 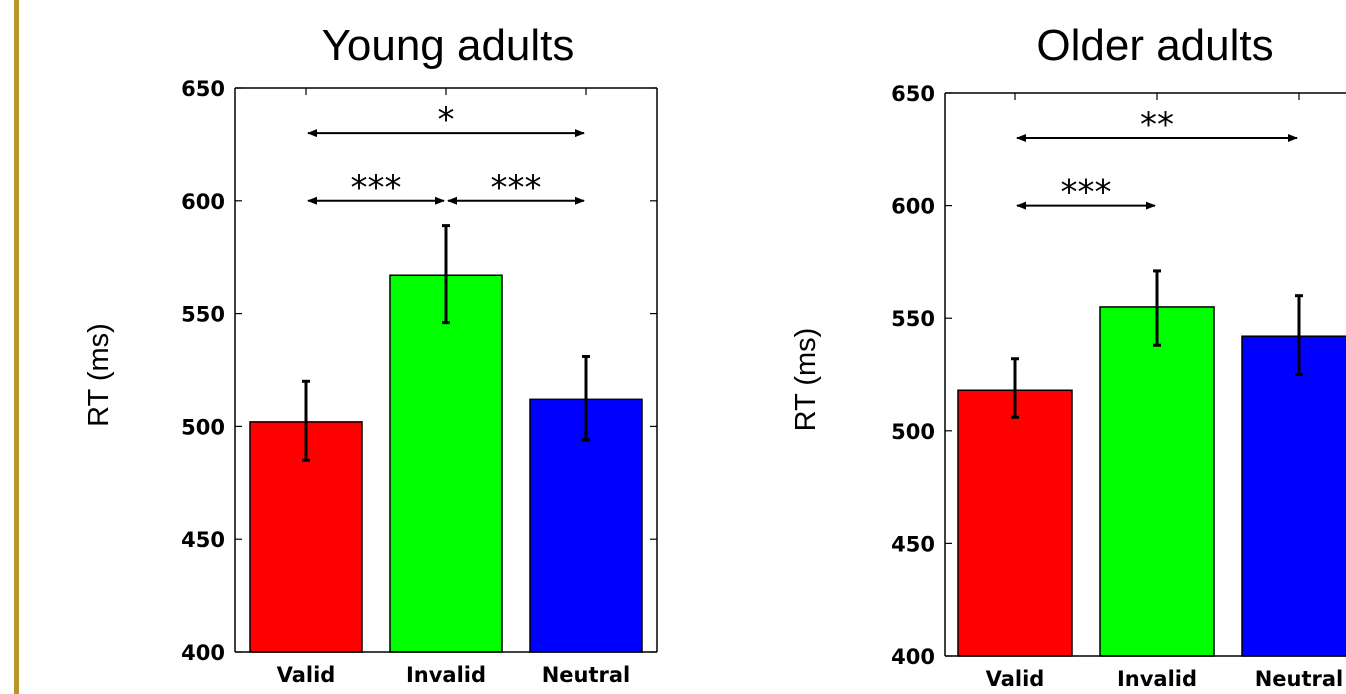 What do you see at coordinates (1015, 523) in the screenshot?
I see `bar-valid` at bounding box center [1015, 523].